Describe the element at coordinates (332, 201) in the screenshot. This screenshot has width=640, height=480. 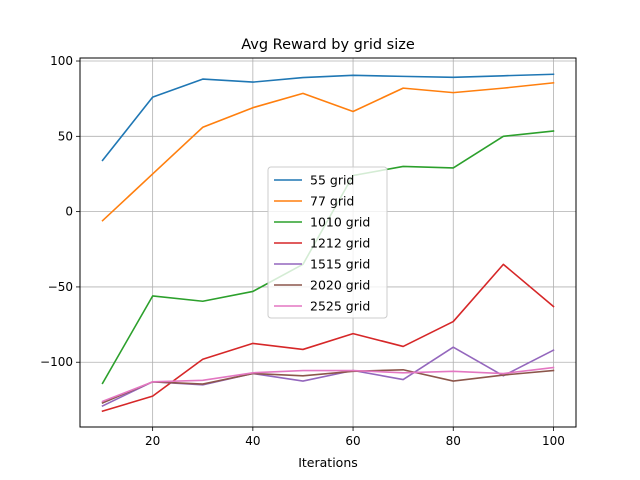
I see `legend-entry: 77 grid` at that location.